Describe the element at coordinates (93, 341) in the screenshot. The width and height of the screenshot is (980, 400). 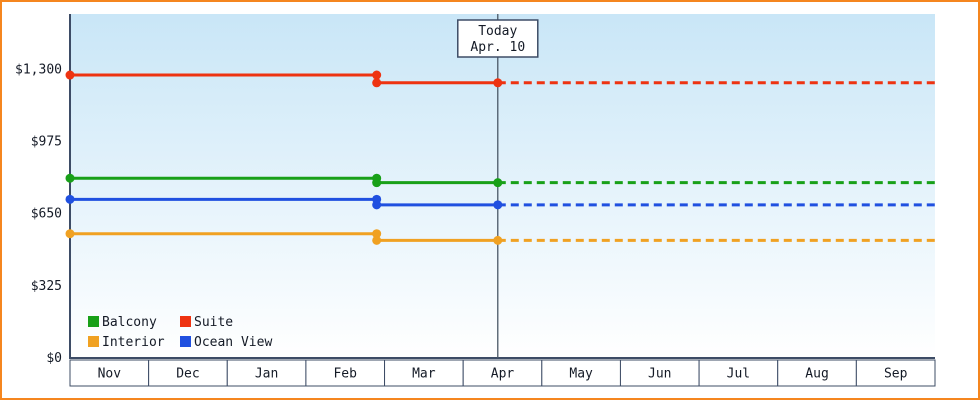
I see `legend-swatch-interior` at that location.